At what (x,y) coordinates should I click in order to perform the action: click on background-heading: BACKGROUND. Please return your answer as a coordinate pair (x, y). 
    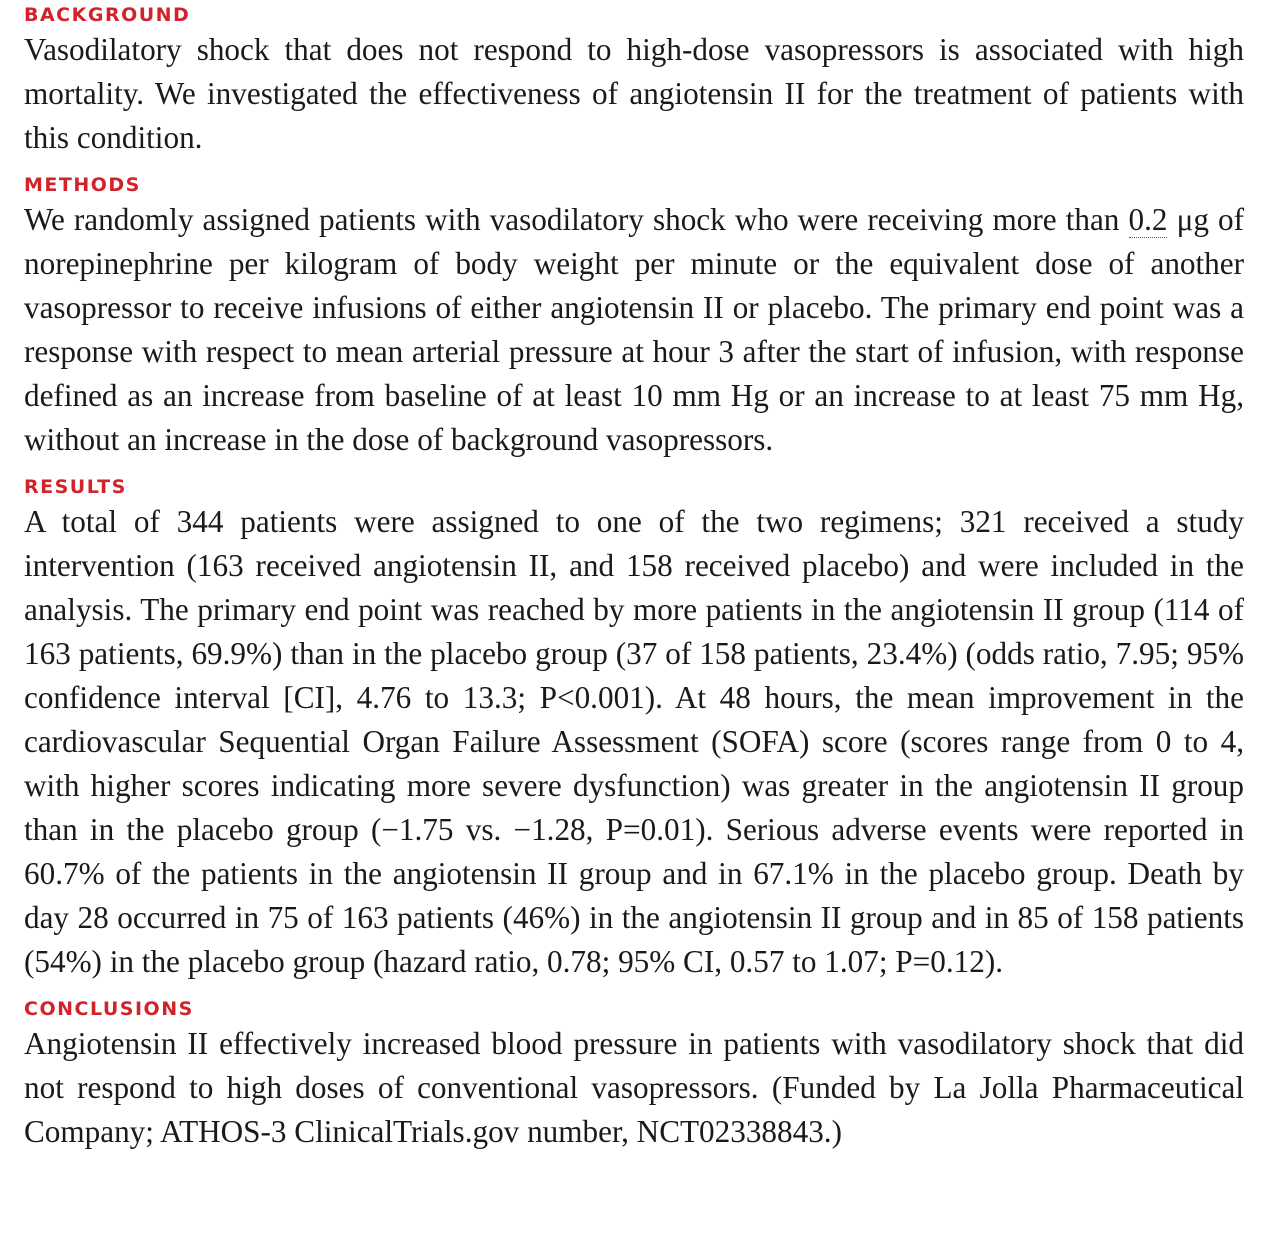
    Looking at the image, I should click on (107, 15).